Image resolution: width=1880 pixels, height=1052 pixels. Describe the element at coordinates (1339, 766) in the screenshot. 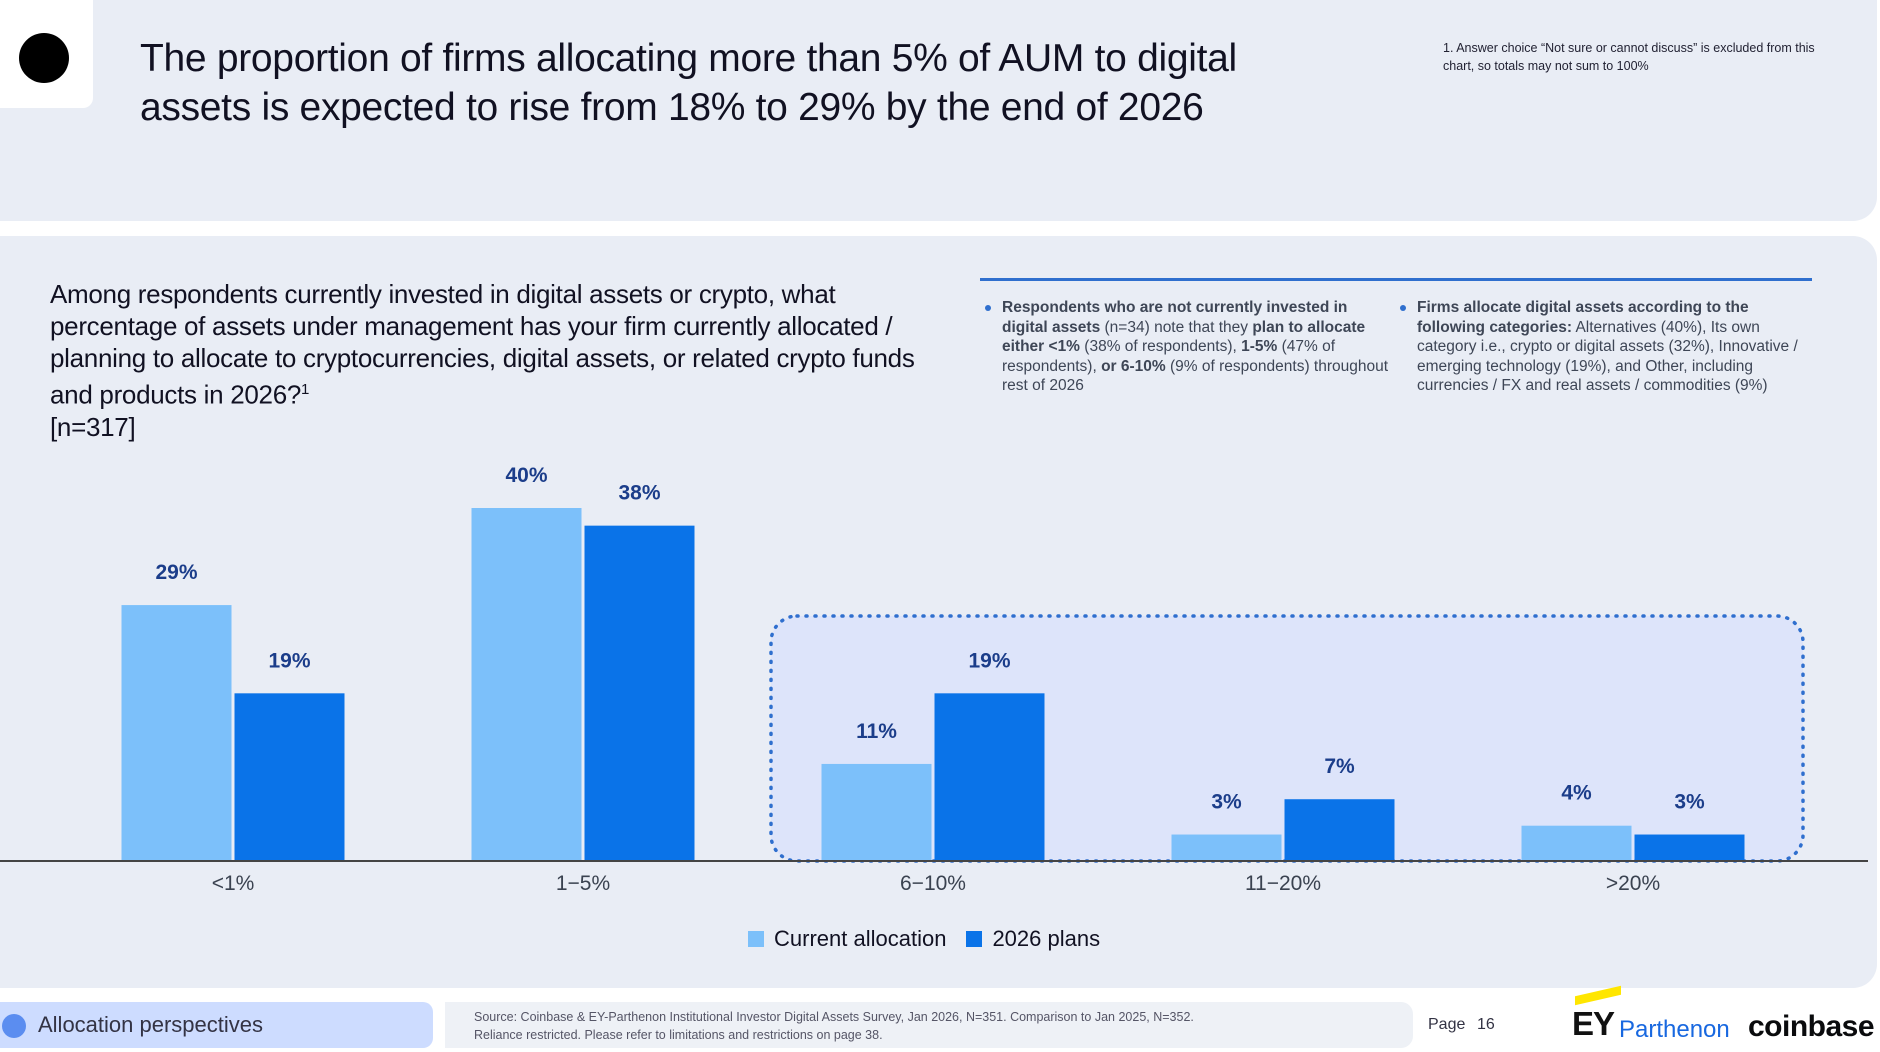

I see `data-label: 7%` at that location.